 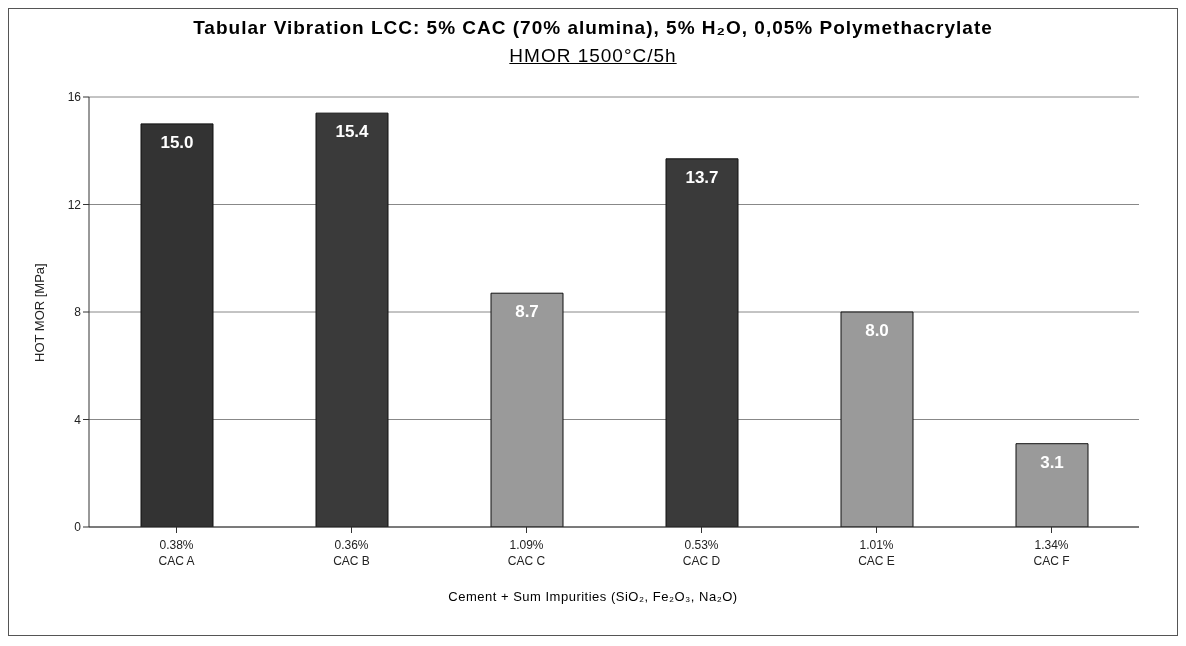 I want to click on data-label: 8.0, so click(x=877, y=331).